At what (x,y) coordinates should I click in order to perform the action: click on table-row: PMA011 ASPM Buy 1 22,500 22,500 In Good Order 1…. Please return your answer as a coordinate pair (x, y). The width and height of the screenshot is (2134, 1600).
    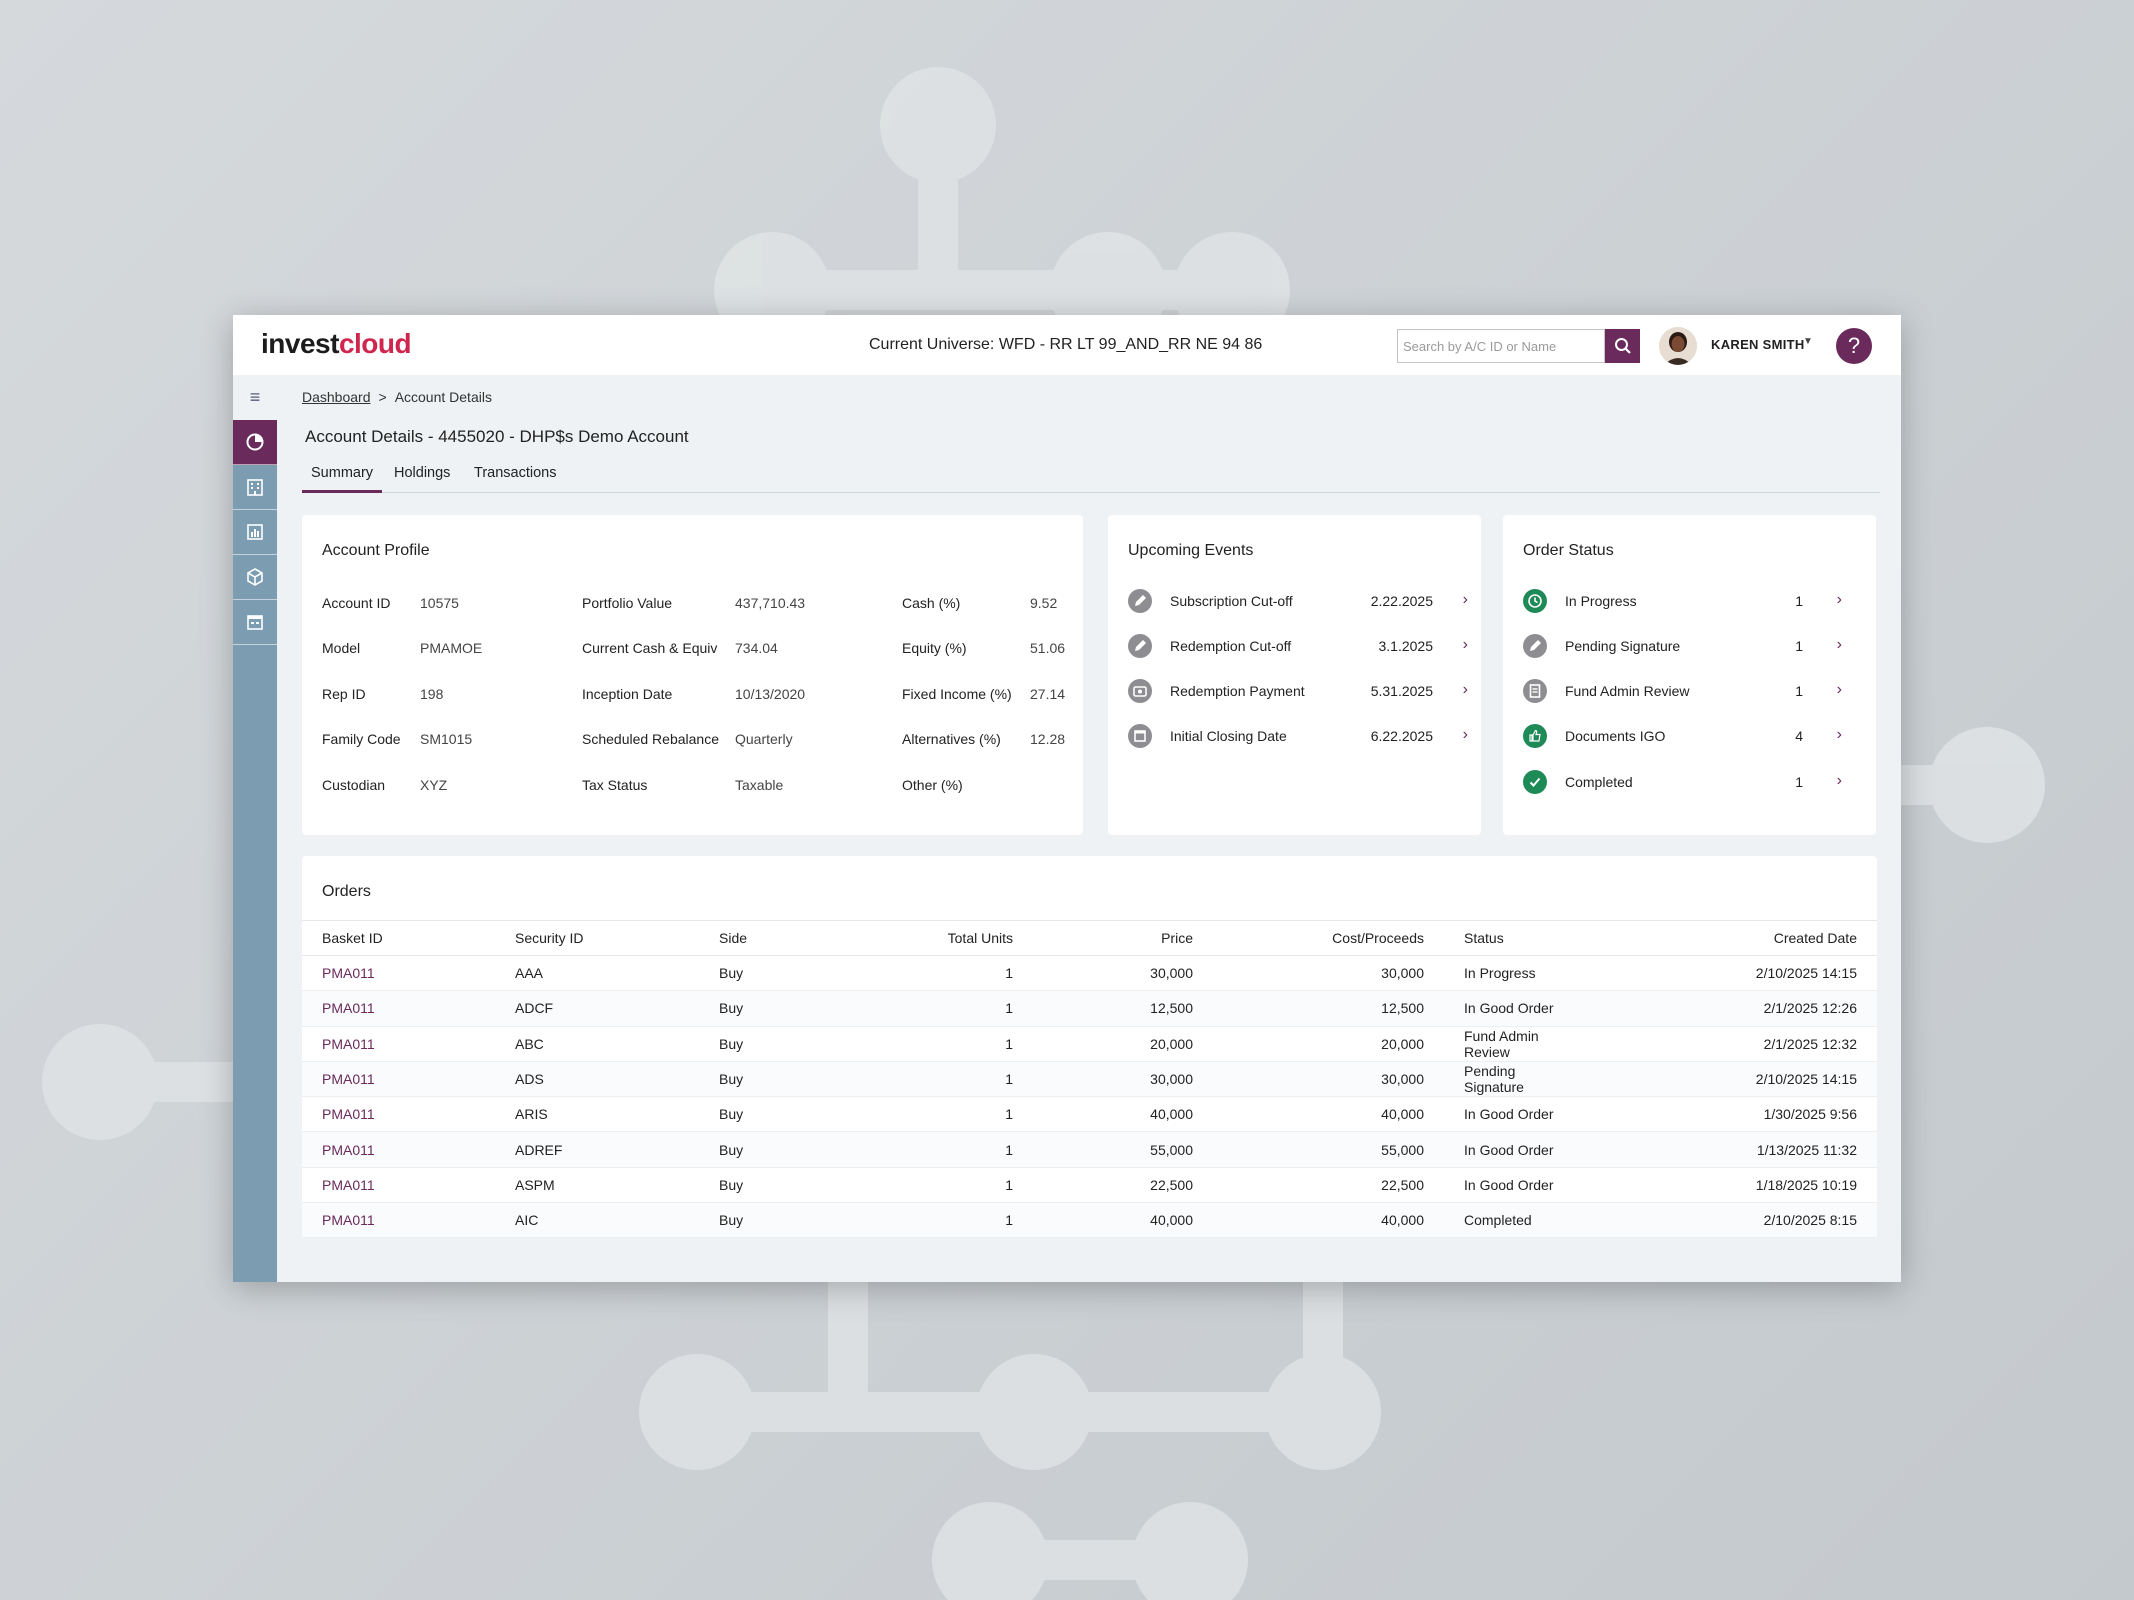
    Looking at the image, I should click on (1089, 1185).